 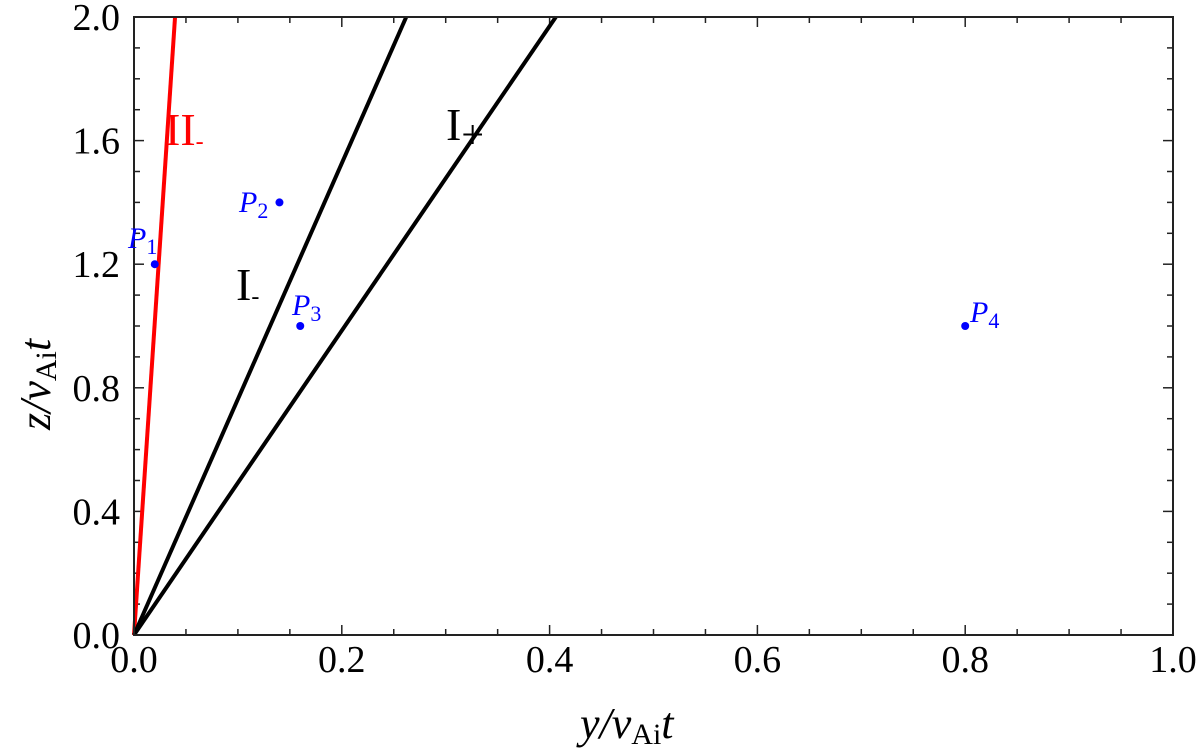 I want to click on y-tick-label: 1.2, so click(x=97, y=265).